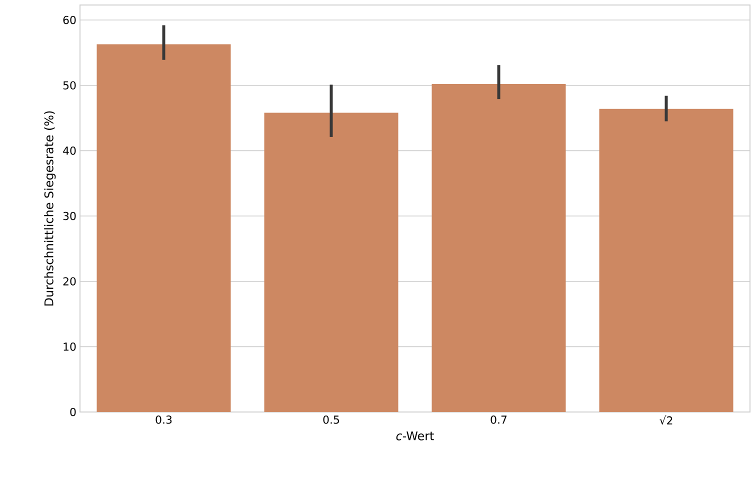  I want to click on x-tick-label: 0.5, so click(331, 420).